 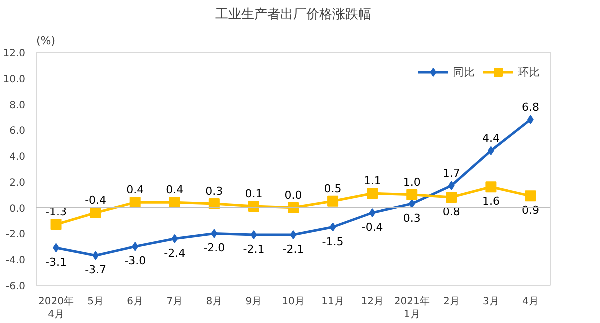 What do you see at coordinates (451, 302) in the screenshot?
I see `x-tick-label: 2月` at bounding box center [451, 302].